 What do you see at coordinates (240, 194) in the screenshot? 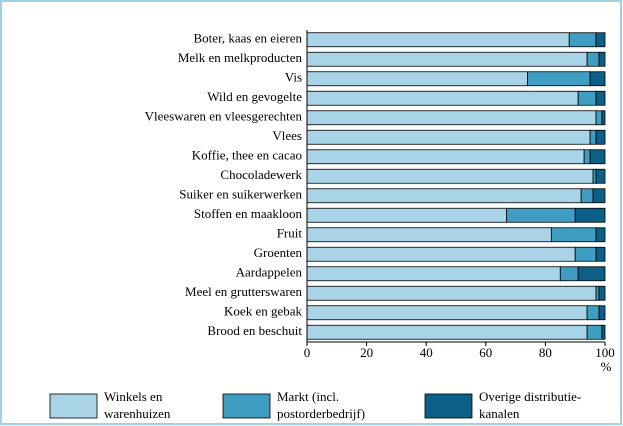
I see `category-label: Suiker en suikerwerken` at bounding box center [240, 194].